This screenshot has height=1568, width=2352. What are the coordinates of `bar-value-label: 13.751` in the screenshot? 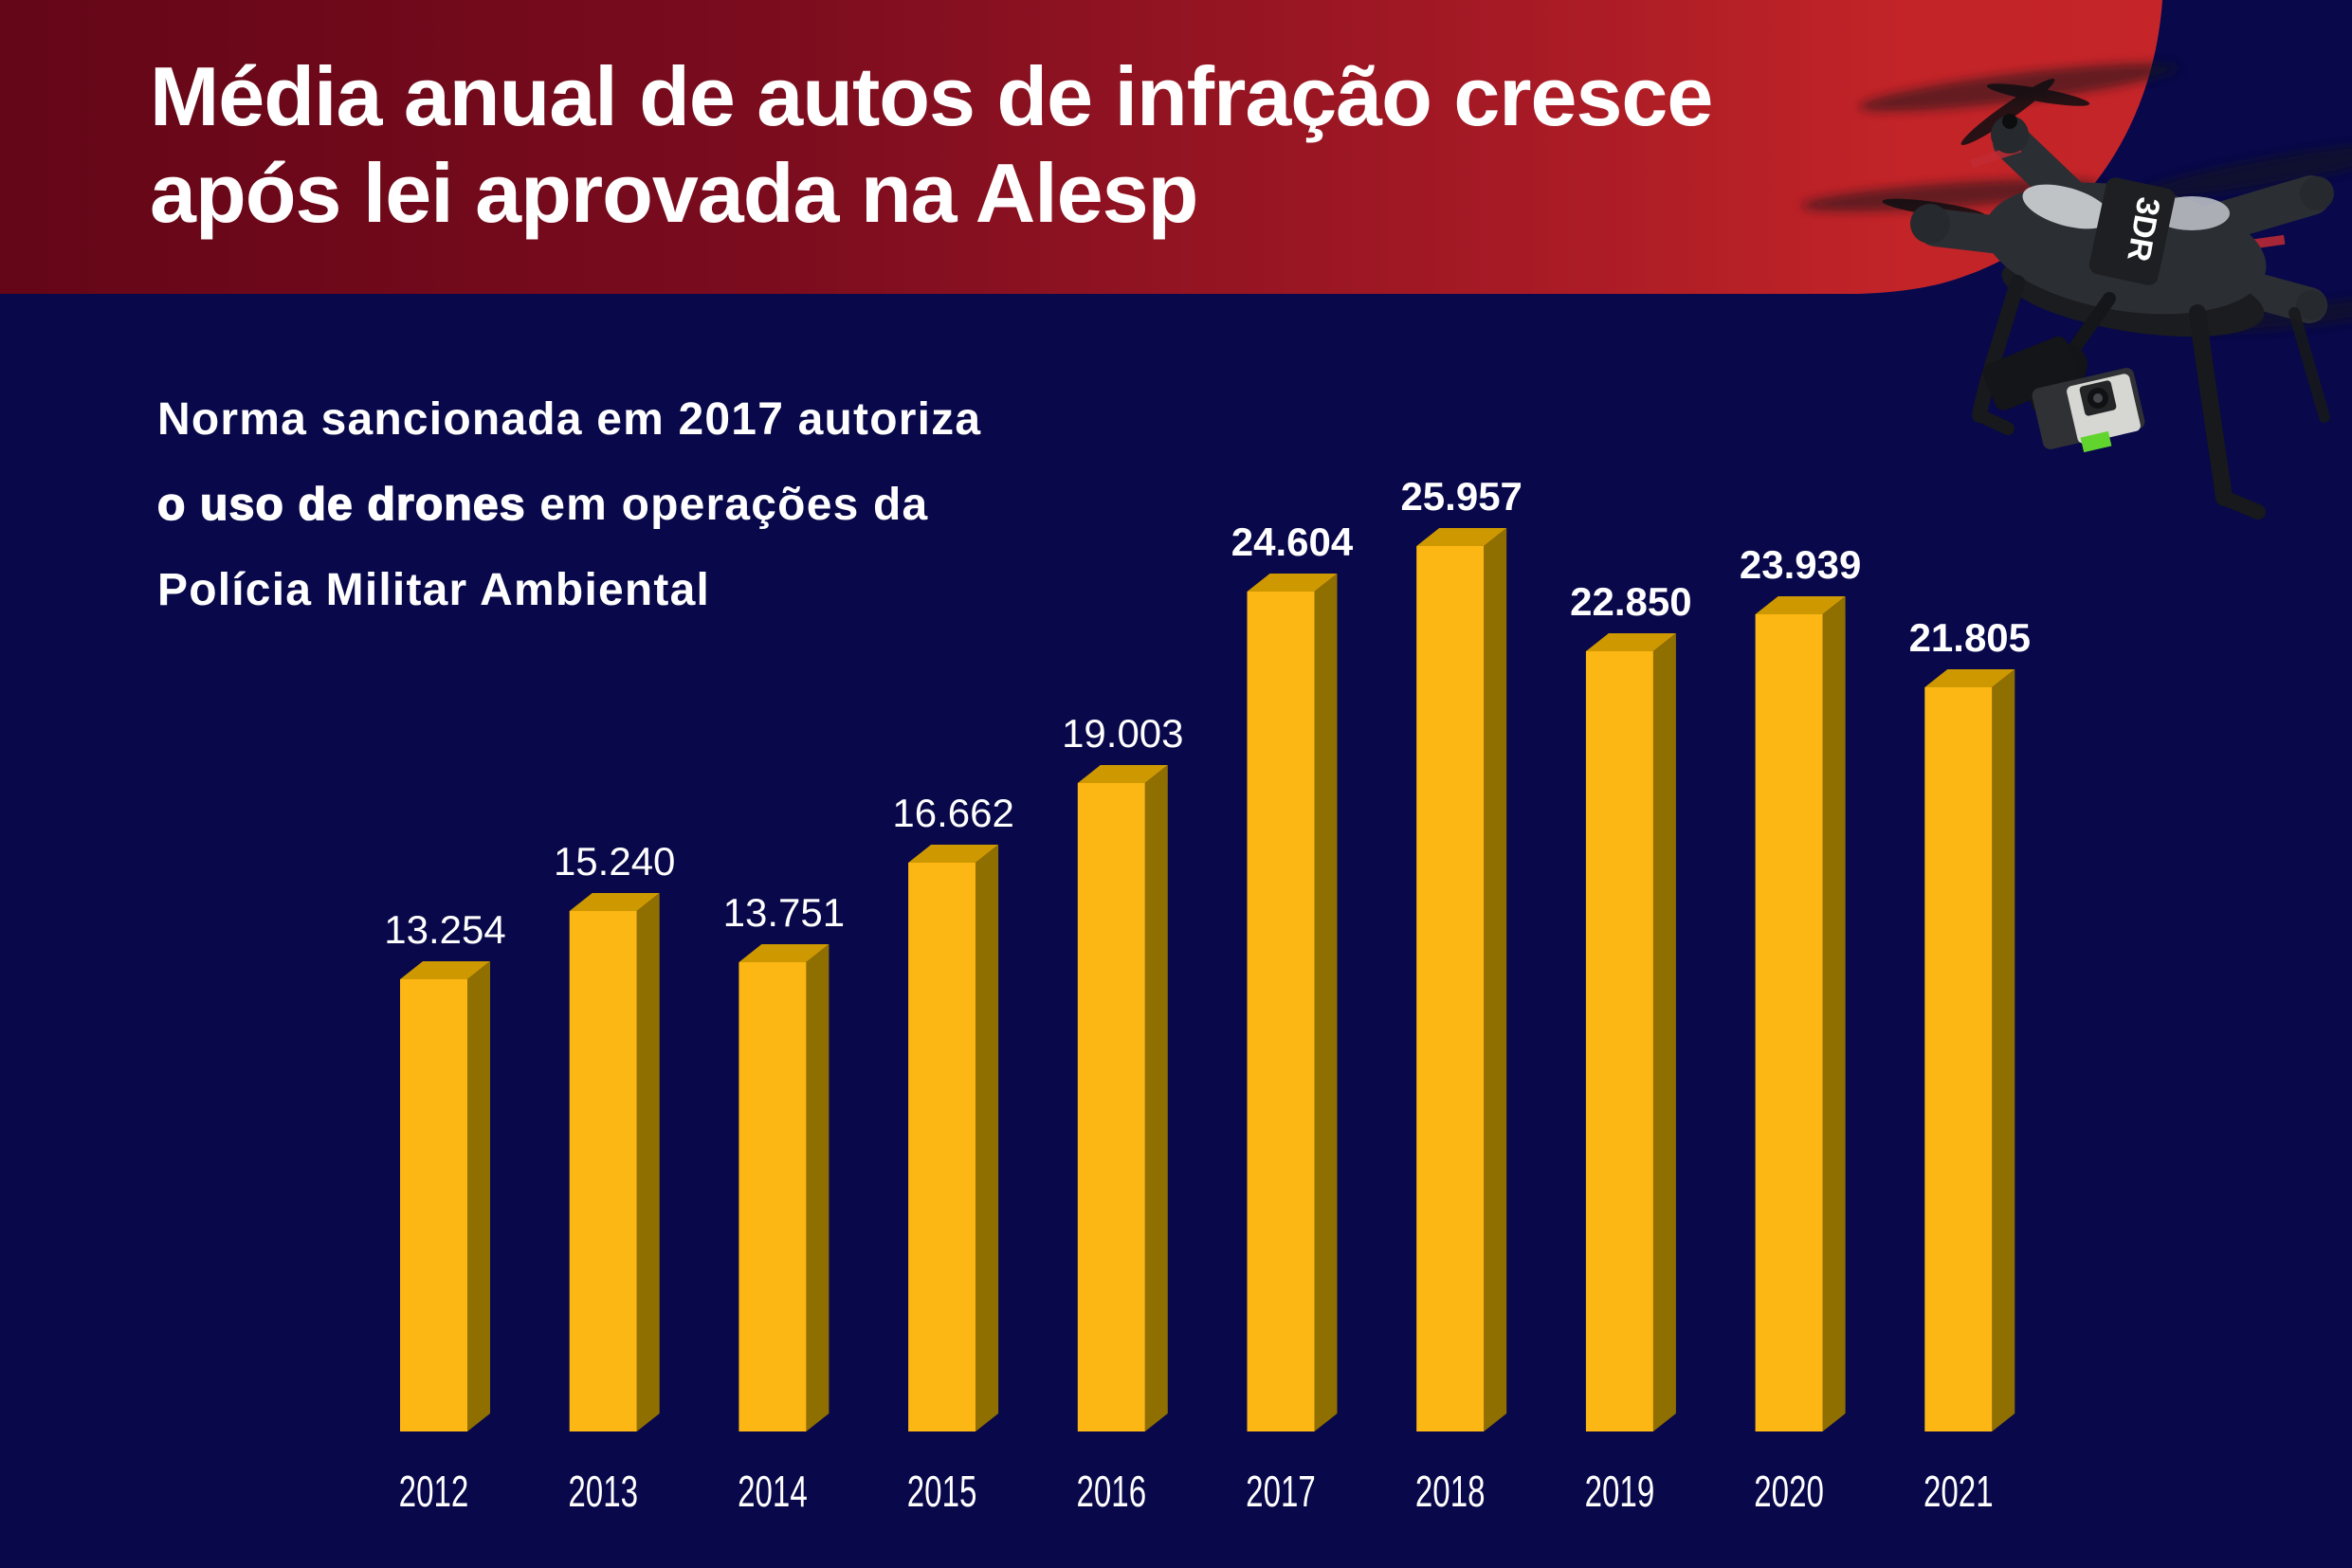 It's located at (784, 912).